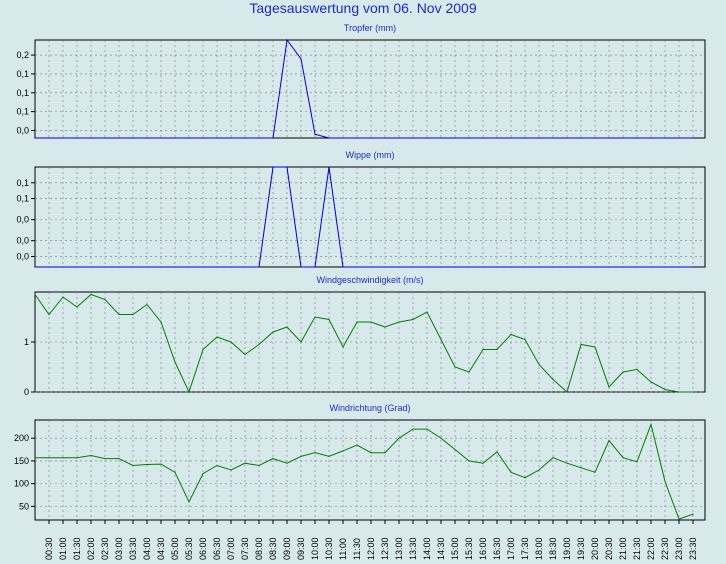 This screenshot has height=564, width=726. I want to click on panel-title: Tropfer (mm), so click(370, 28).